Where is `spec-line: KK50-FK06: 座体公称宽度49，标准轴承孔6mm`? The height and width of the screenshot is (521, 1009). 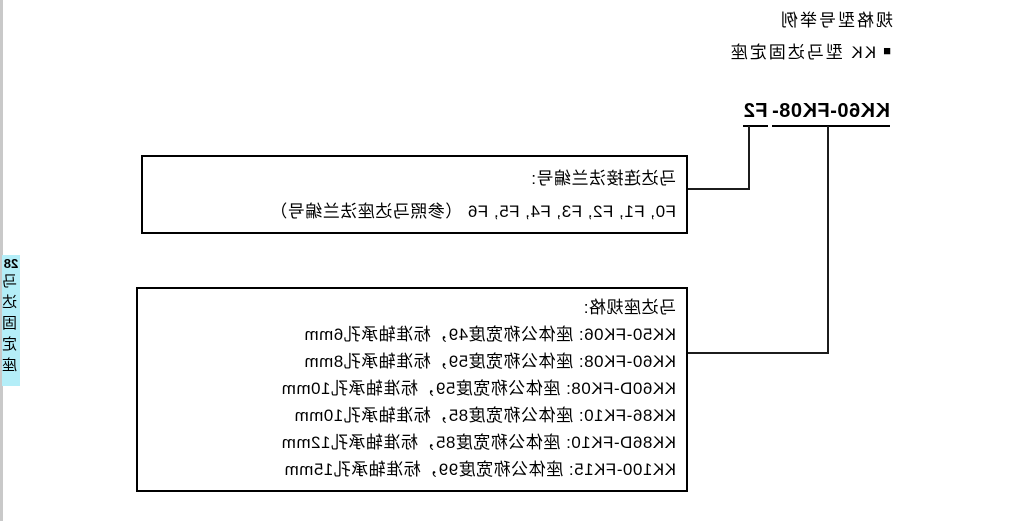 spec-line: KK50-FK06: 座体公称宽度49，标准轴承孔6mm is located at coordinates (489, 334).